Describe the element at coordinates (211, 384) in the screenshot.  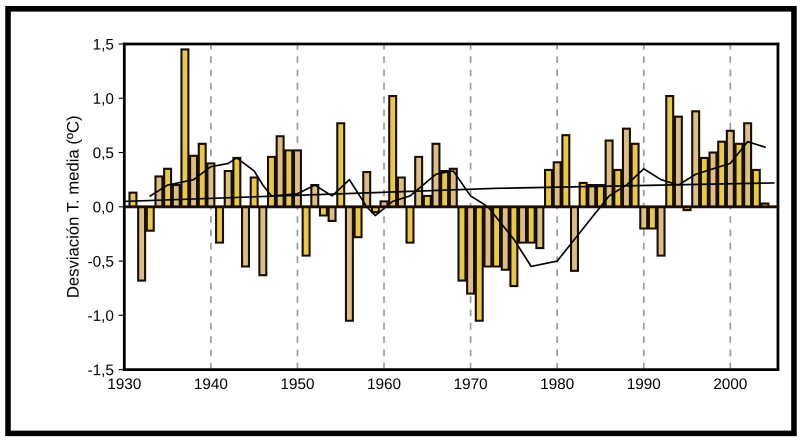
I see `x-tick-label: 1940` at that location.